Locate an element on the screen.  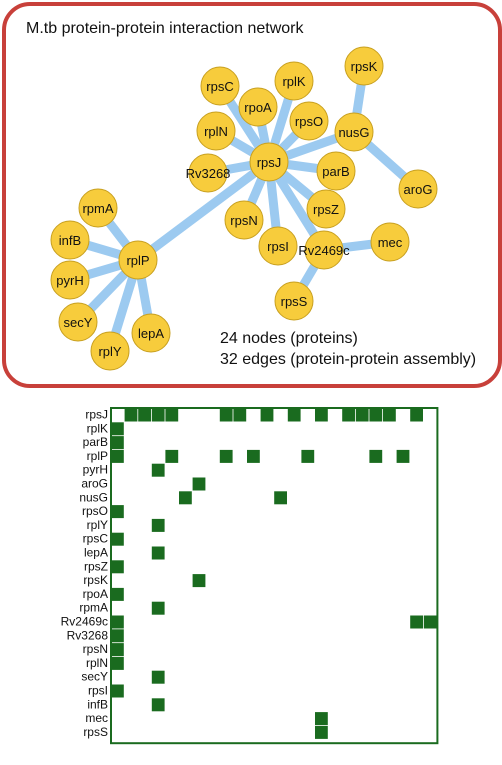
node-rpsK: rpsK is located at coordinates (364, 66).